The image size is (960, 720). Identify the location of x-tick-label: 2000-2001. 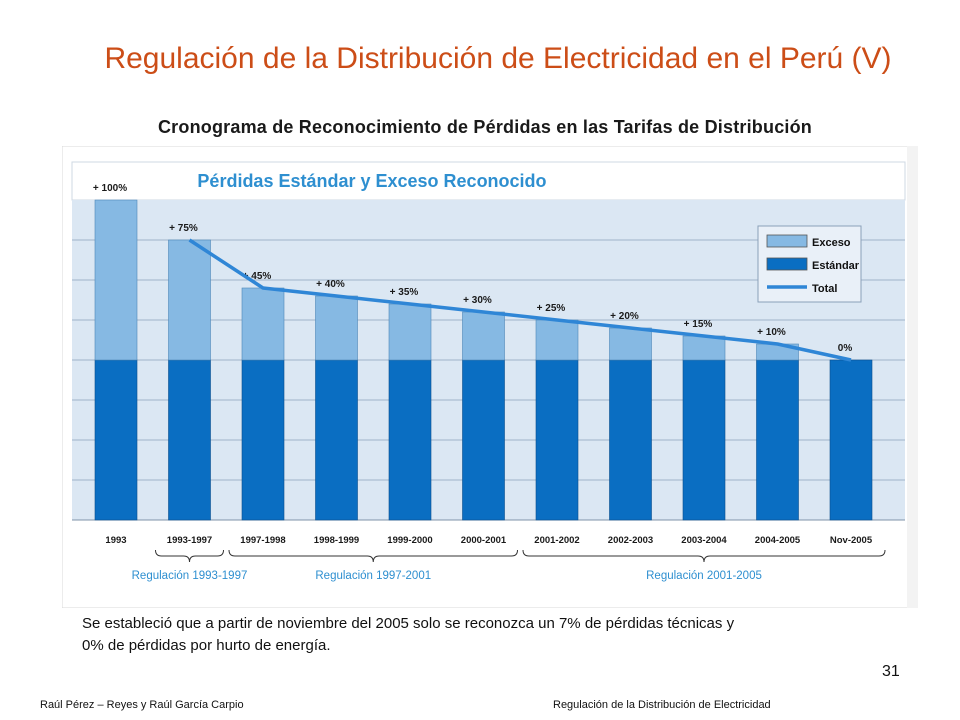
(484, 540).